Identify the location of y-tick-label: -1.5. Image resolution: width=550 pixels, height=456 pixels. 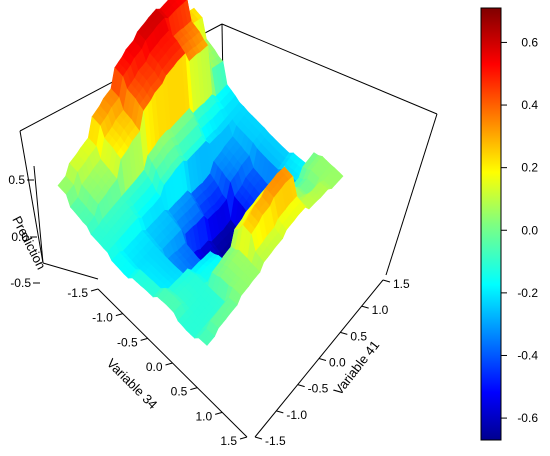
(275, 441).